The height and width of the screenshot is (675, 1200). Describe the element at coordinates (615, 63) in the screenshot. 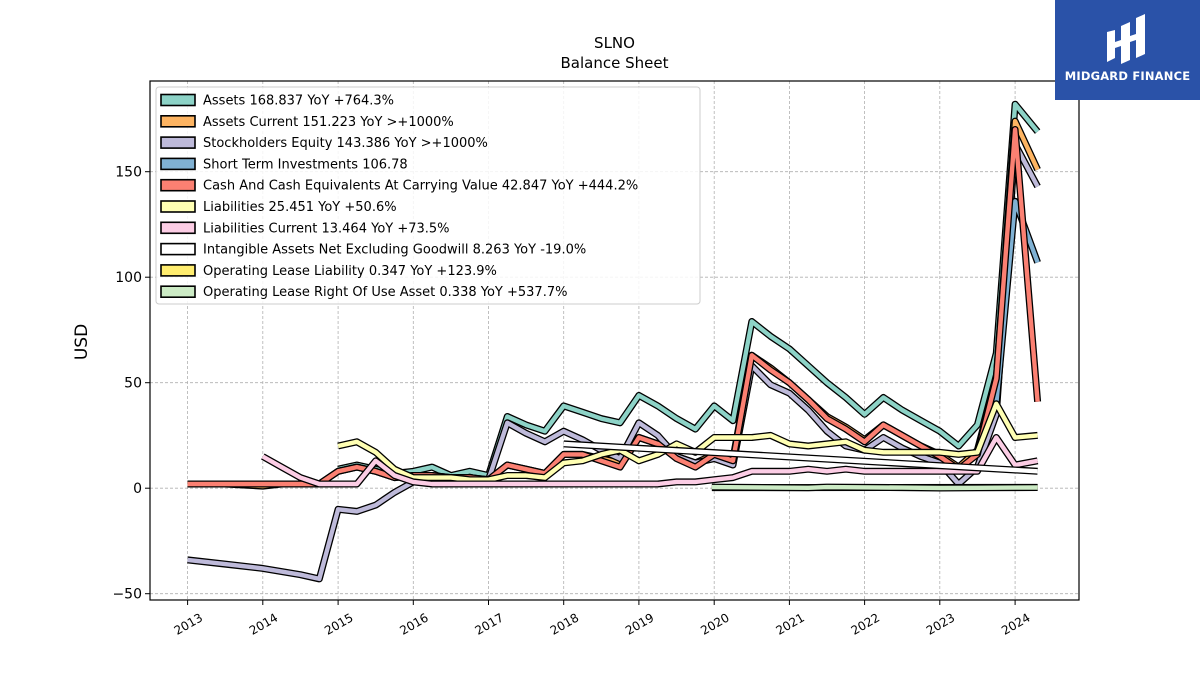

I see `chart-subtitle: Balance Sheet` at that location.